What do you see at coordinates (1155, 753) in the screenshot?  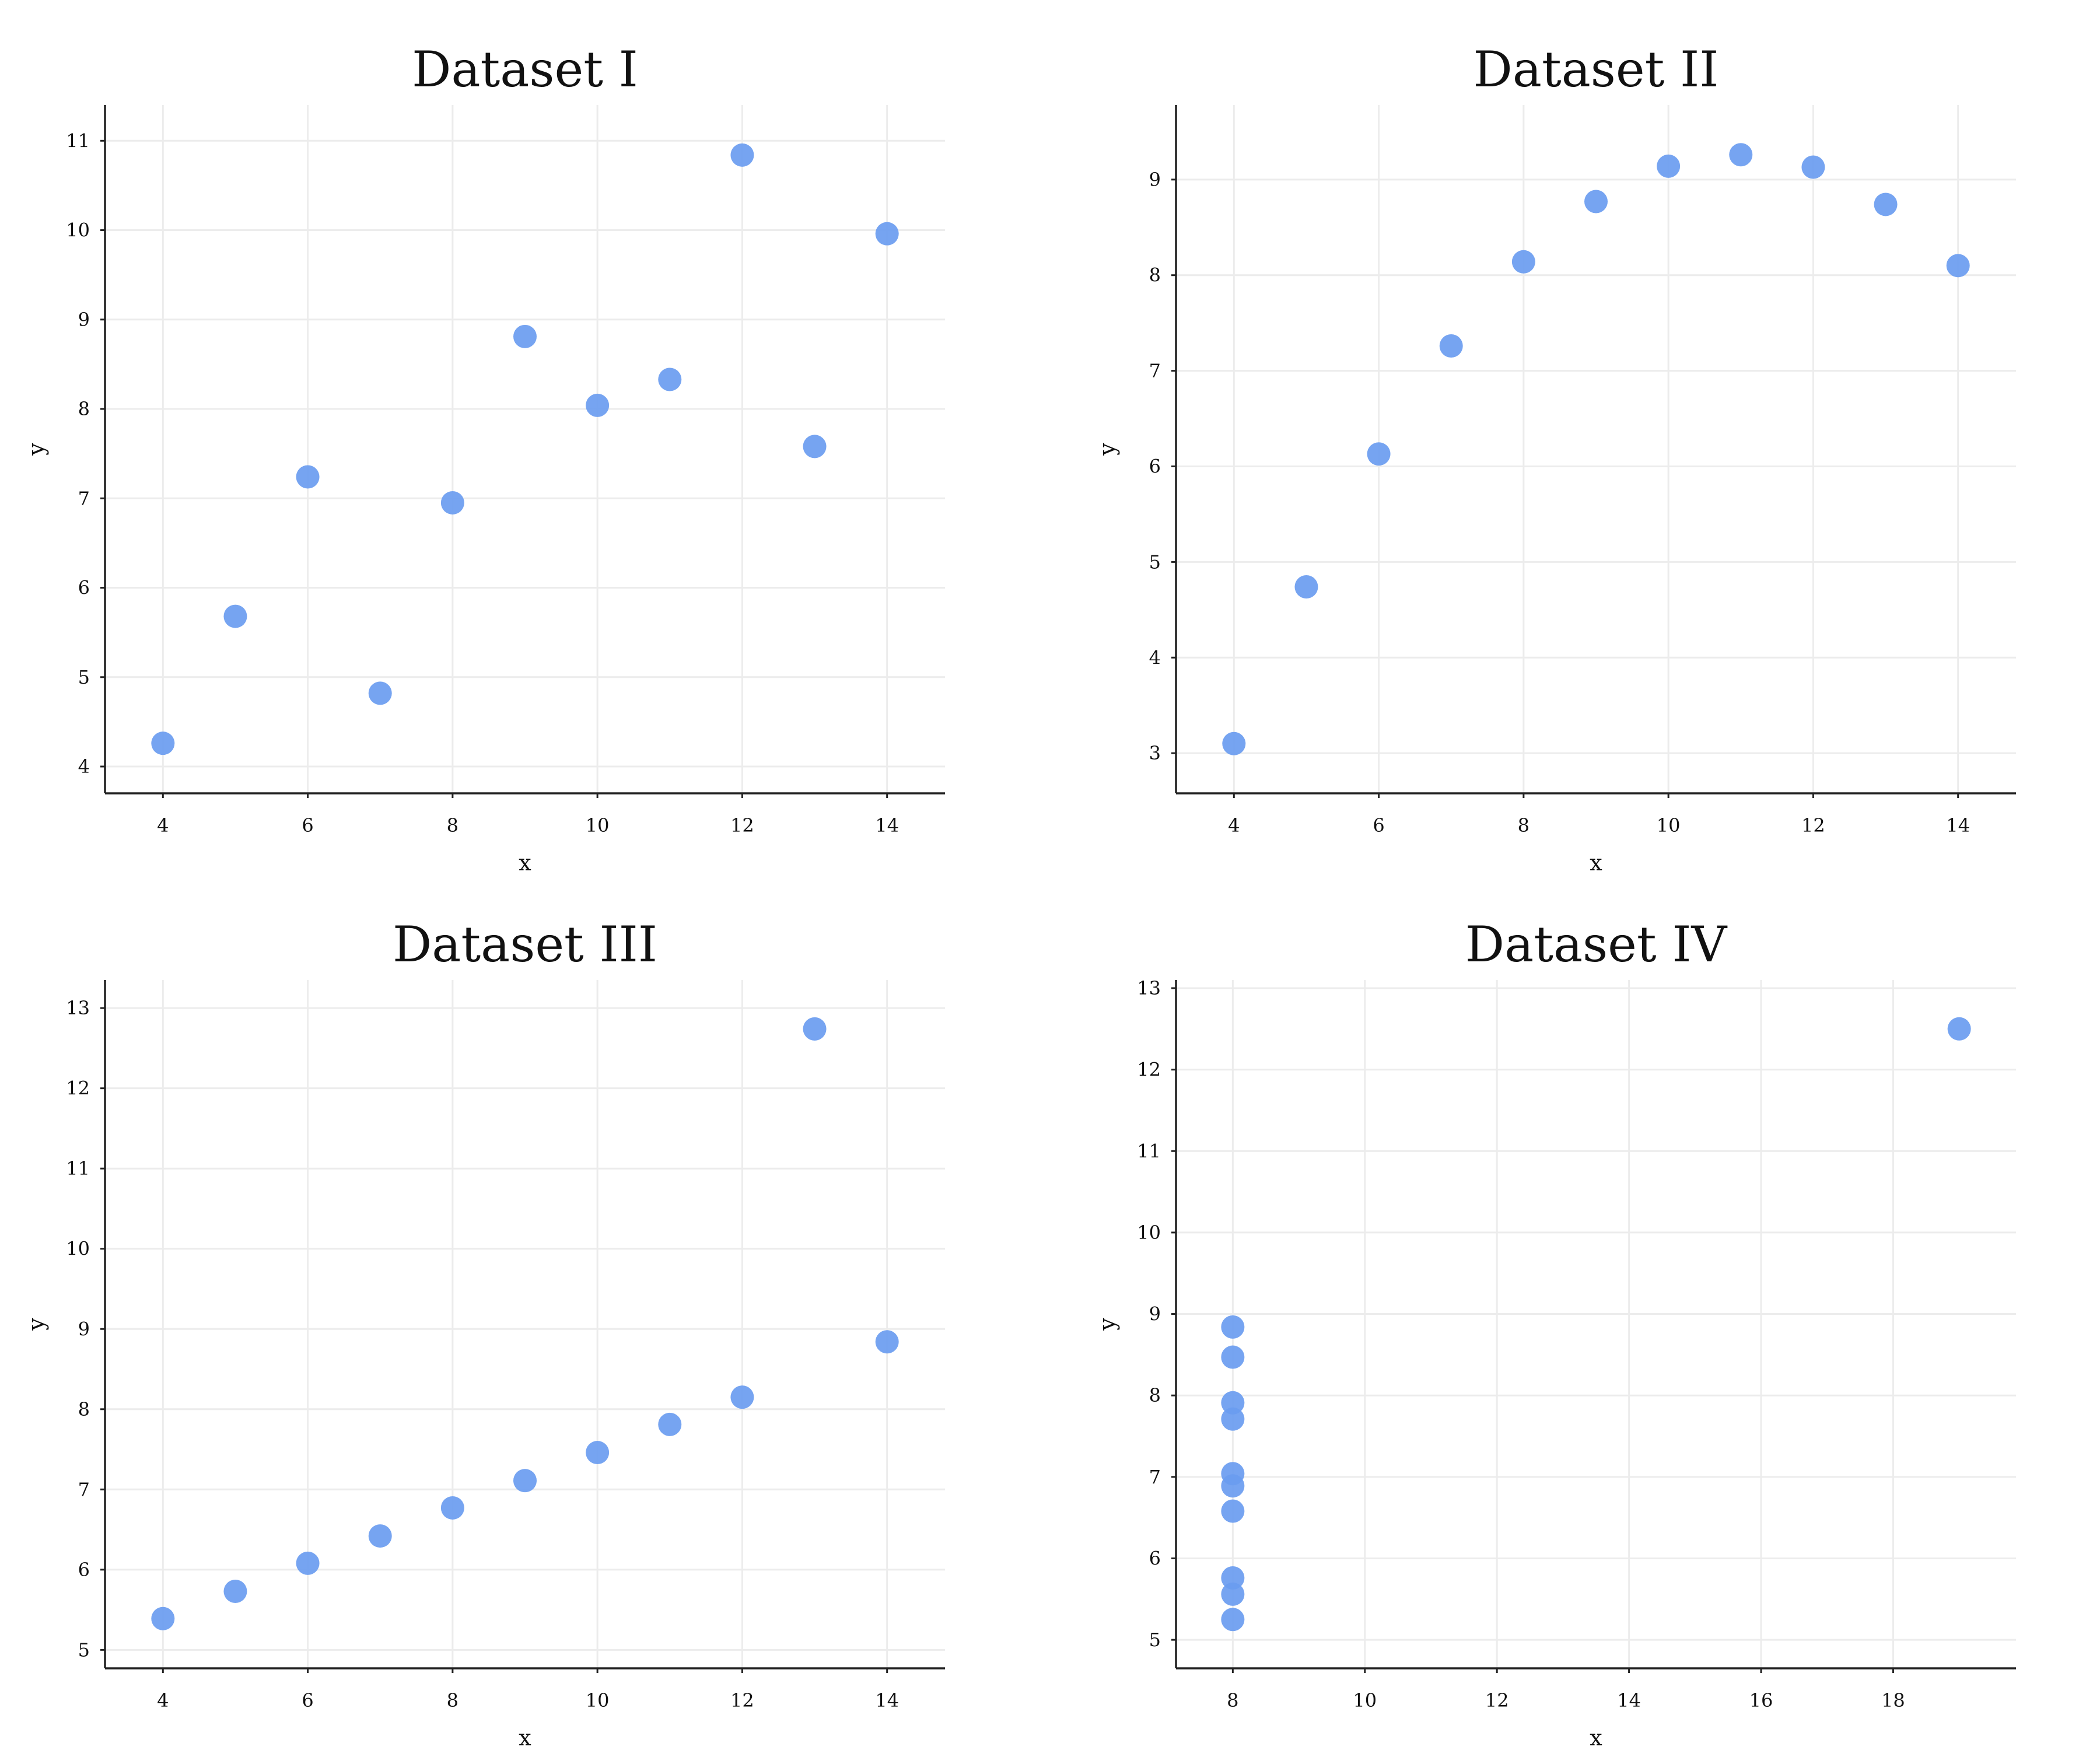 I see `y-tick-label: 3` at bounding box center [1155, 753].